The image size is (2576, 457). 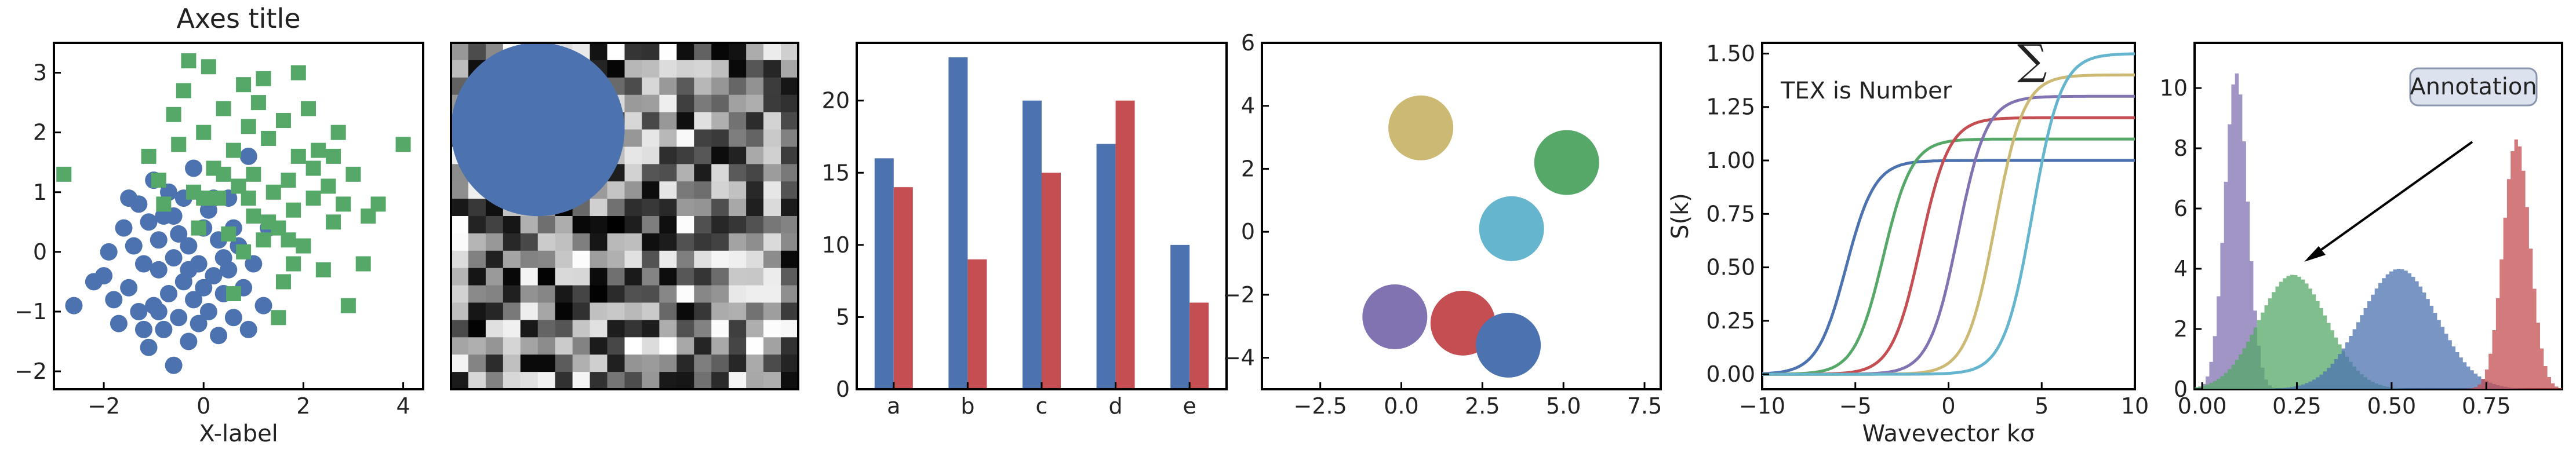 What do you see at coordinates (2202, 406) in the screenshot?
I see `x-tick-label: 0.00` at bounding box center [2202, 406].